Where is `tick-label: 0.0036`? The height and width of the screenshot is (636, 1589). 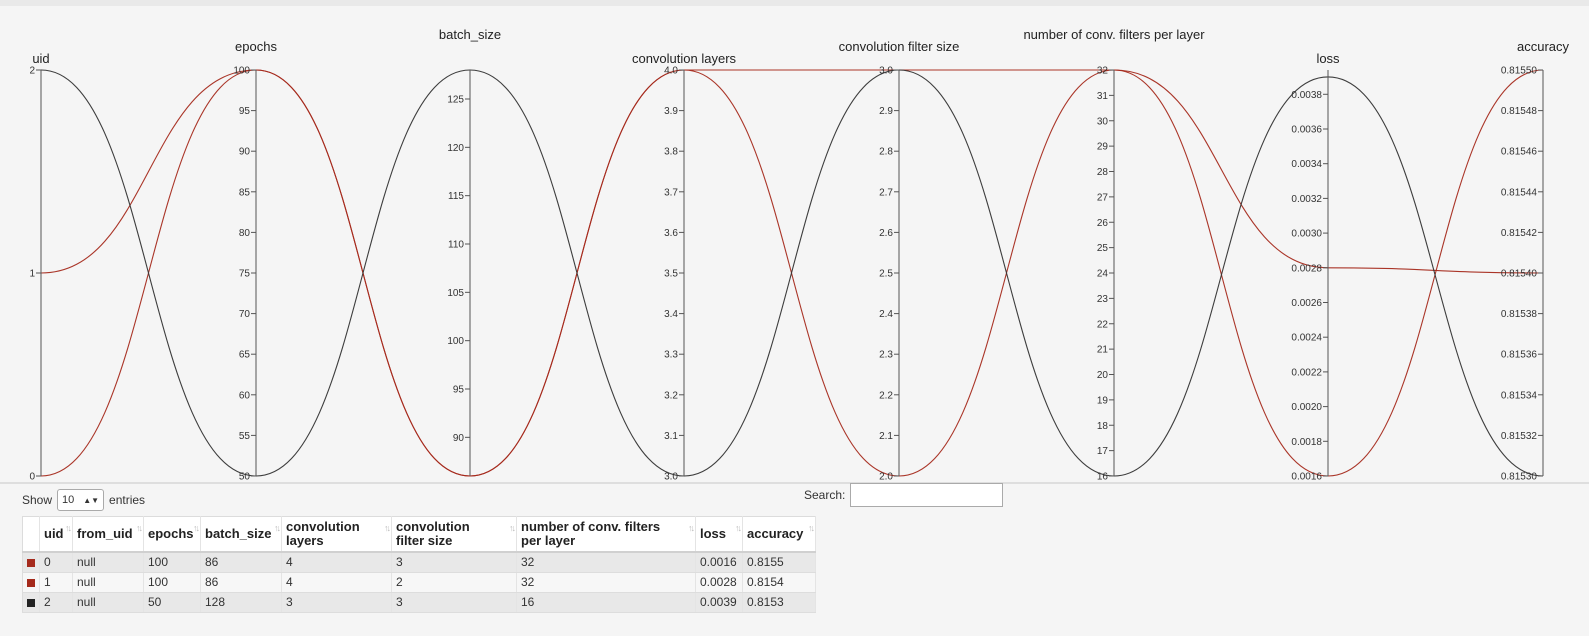 tick-label: 0.0036 is located at coordinates (1306, 129).